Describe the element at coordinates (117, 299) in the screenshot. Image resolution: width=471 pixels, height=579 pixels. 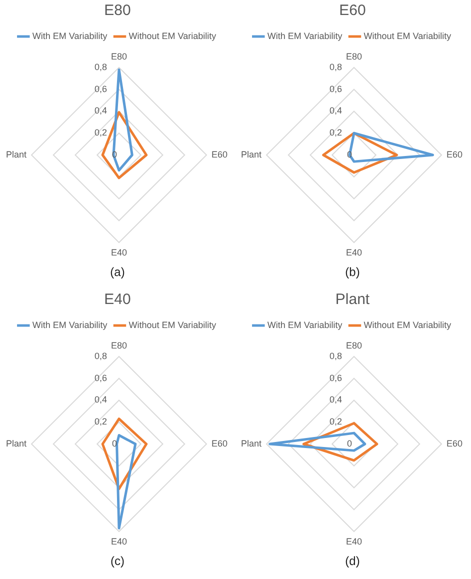
I see `chart-title: E40` at that location.